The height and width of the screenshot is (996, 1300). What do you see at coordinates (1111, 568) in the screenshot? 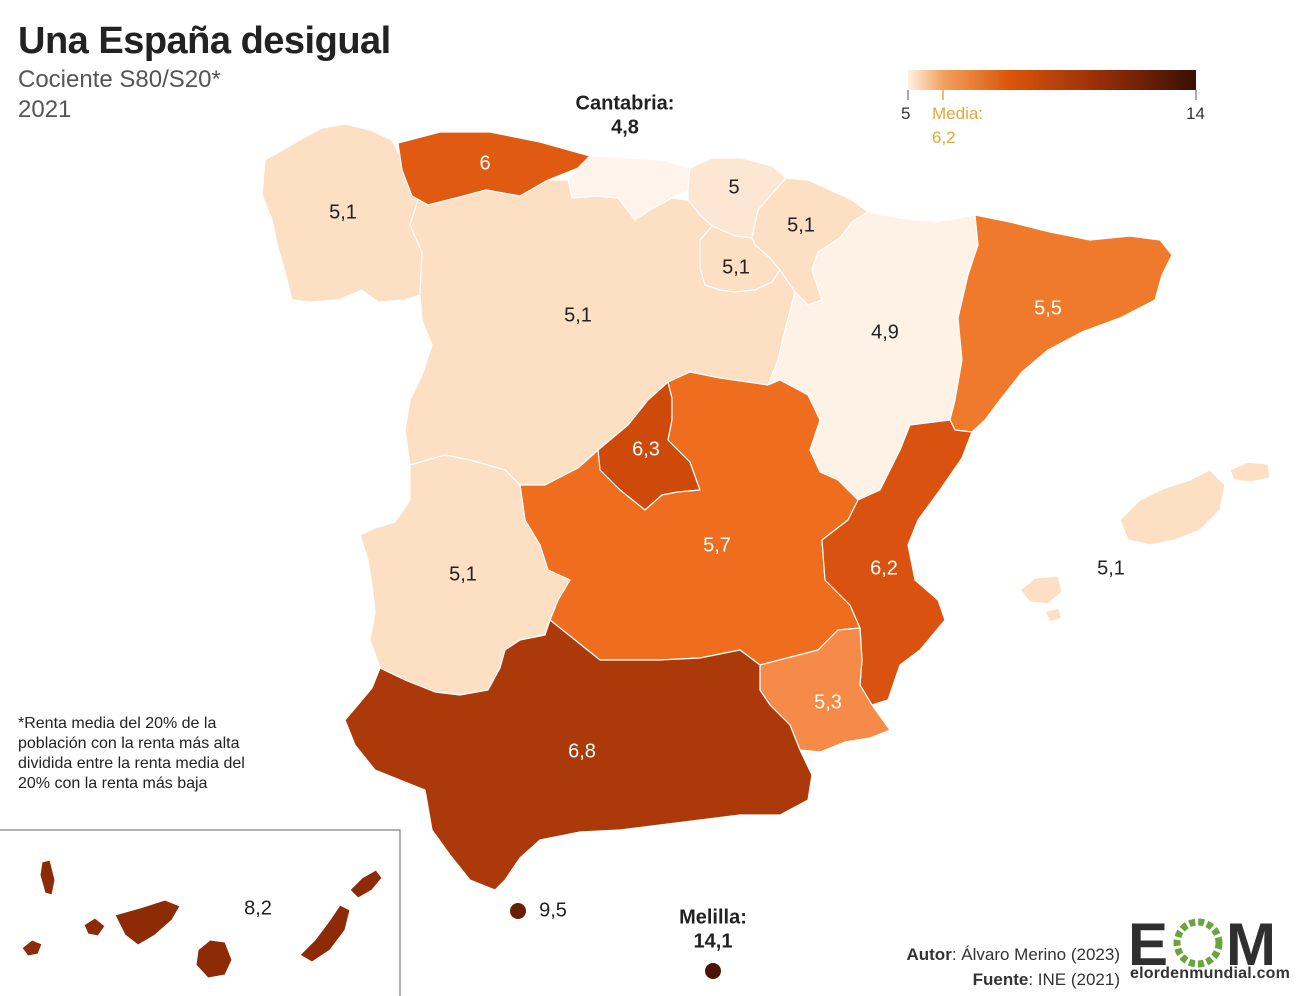
I see `label-baleares: 5,1` at bounding box center [1111, 568].